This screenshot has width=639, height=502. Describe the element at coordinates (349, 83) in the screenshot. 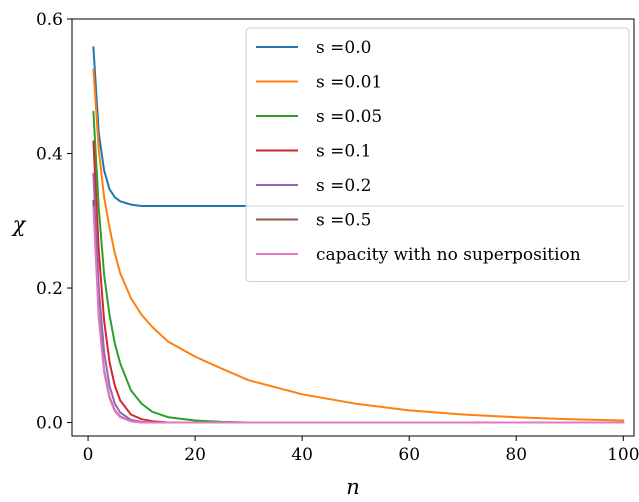

I see `legend-label-1: s =0.01` at that location.